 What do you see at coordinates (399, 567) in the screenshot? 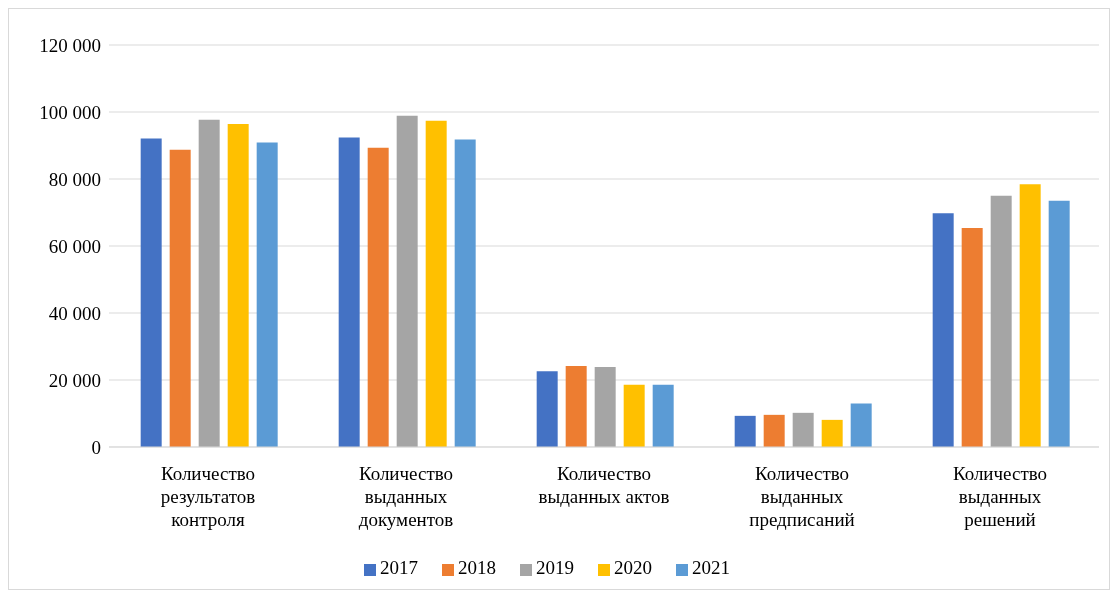
I see `legend-label: 2017` at bounding box center [399, 567].